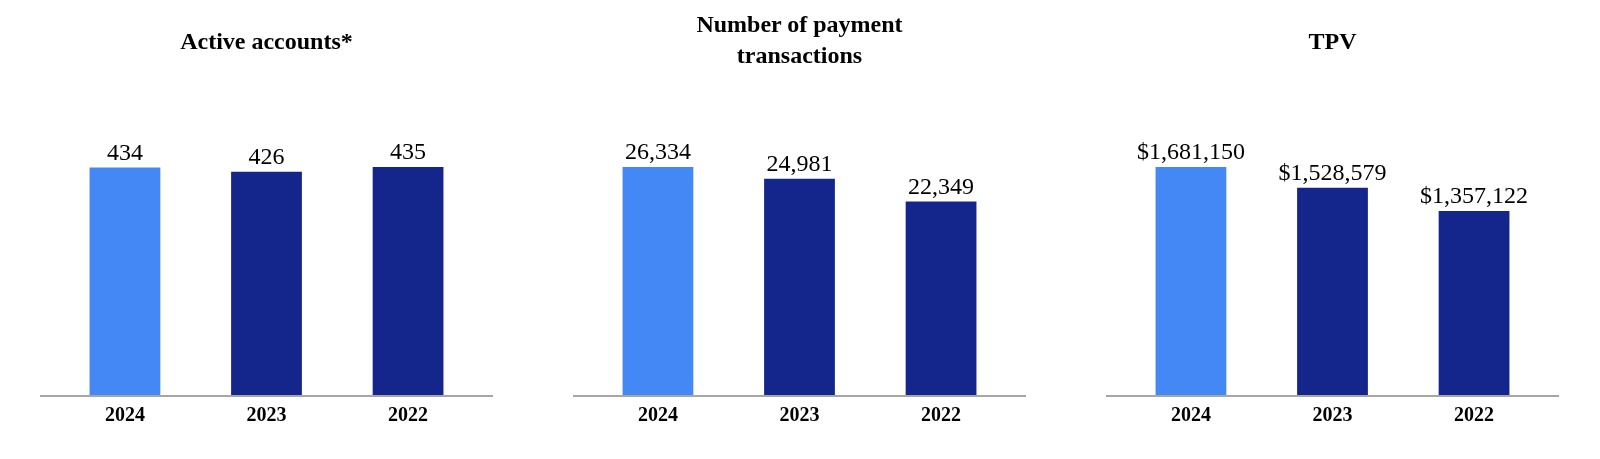  Describe the element at coordinates (124, 151) in the screenshot. I see `data-label: 434` at that location.